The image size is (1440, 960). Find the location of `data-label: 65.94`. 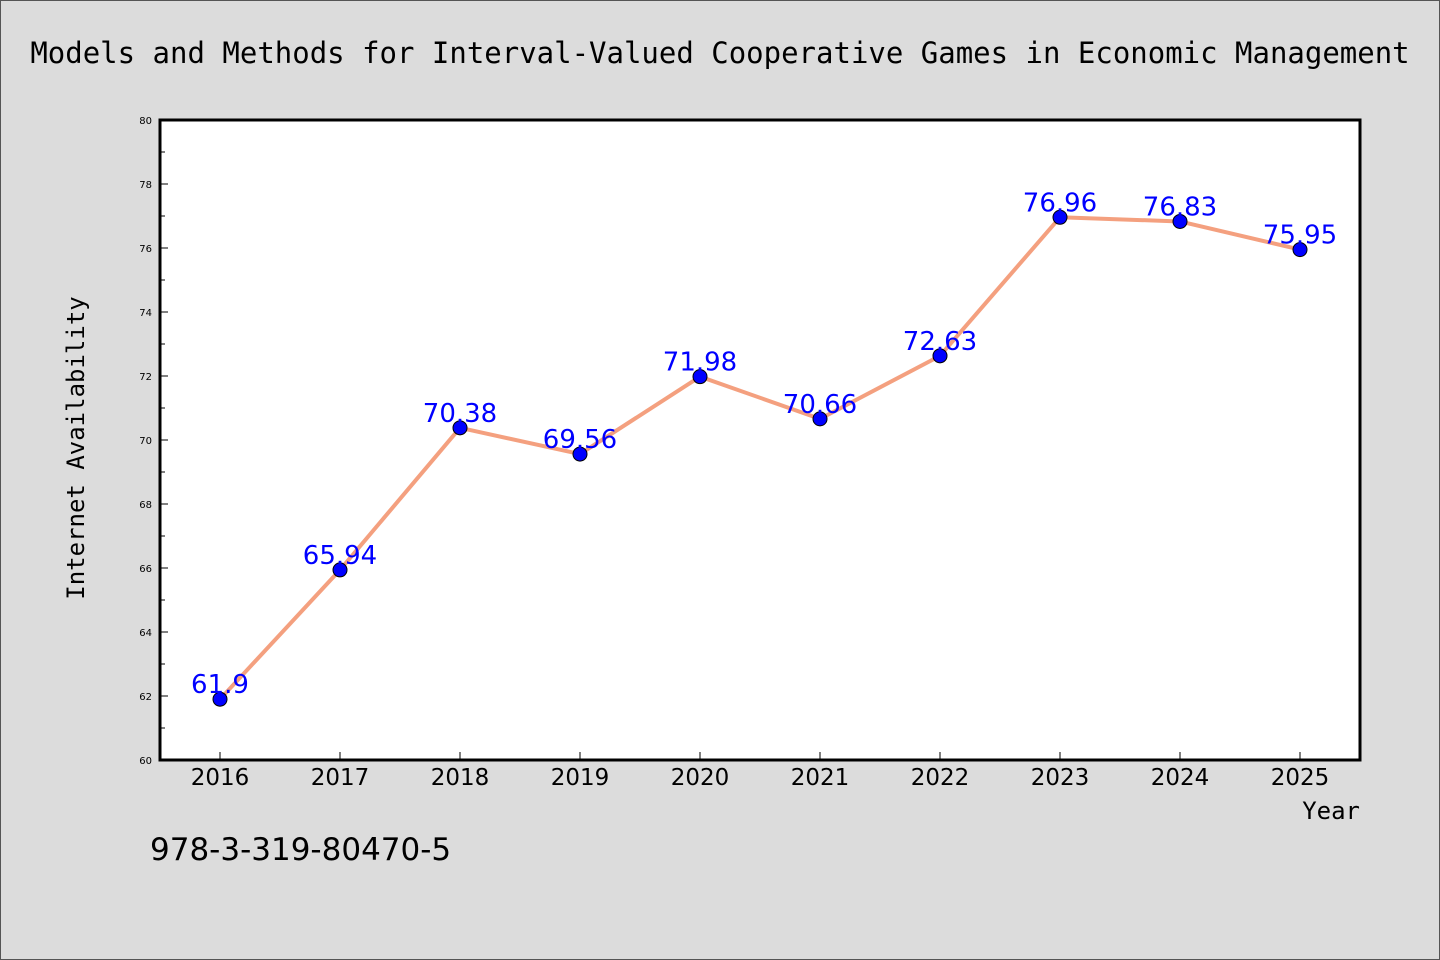

data-label: 65.94 is located at coordinates (340, 556).